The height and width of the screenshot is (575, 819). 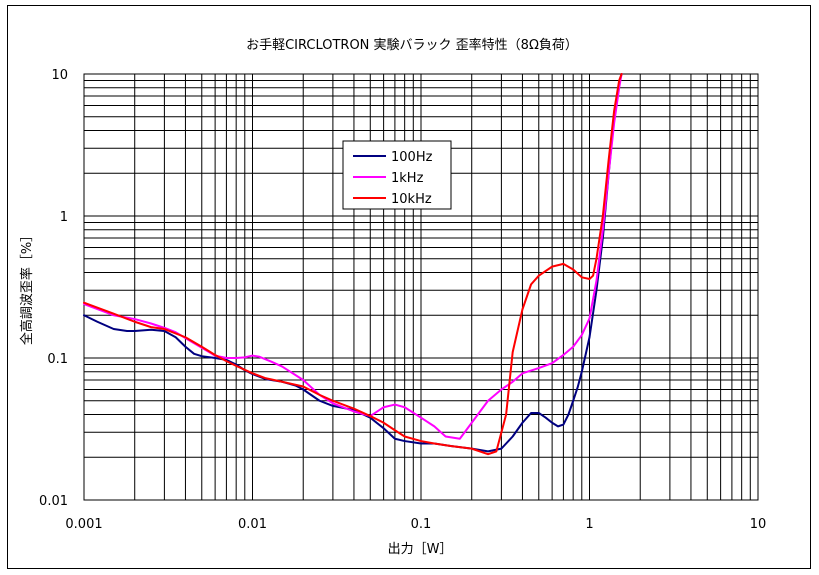 I want to click on y-tick-labels: 10 1 0.1 0.01, so click(x=53, y=288).